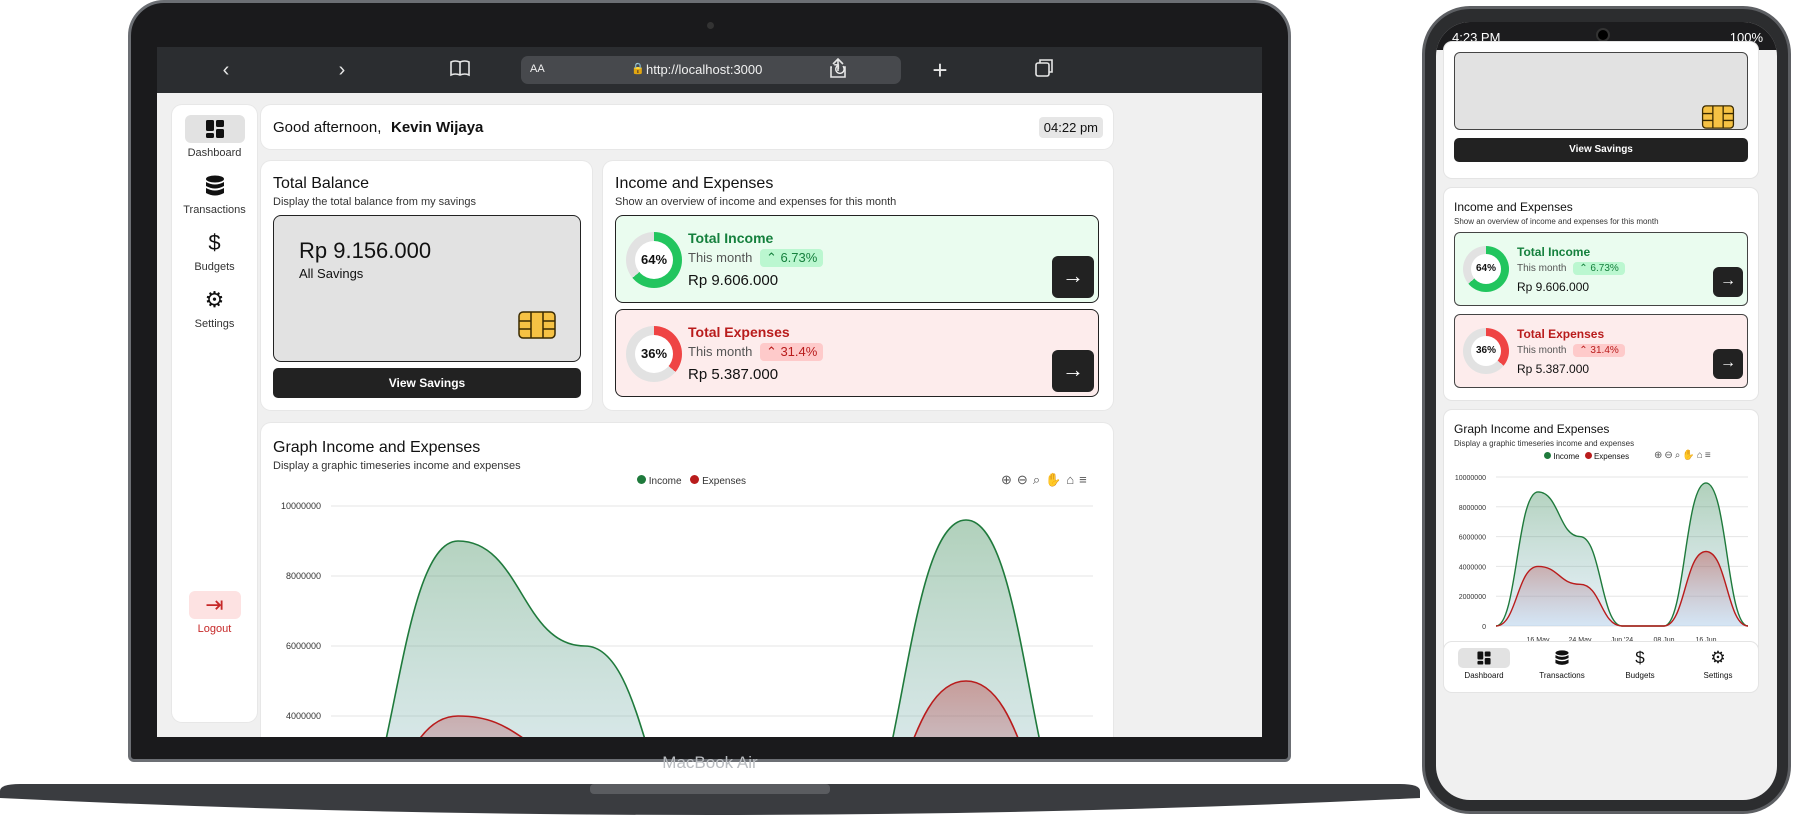 The width and height of the screenshot is (1793, 816). What do you see at coordinates (214, 194) in the screenshot?
I see `sidebar-item-transactions: Transactions` at bounding box center [214, 194].